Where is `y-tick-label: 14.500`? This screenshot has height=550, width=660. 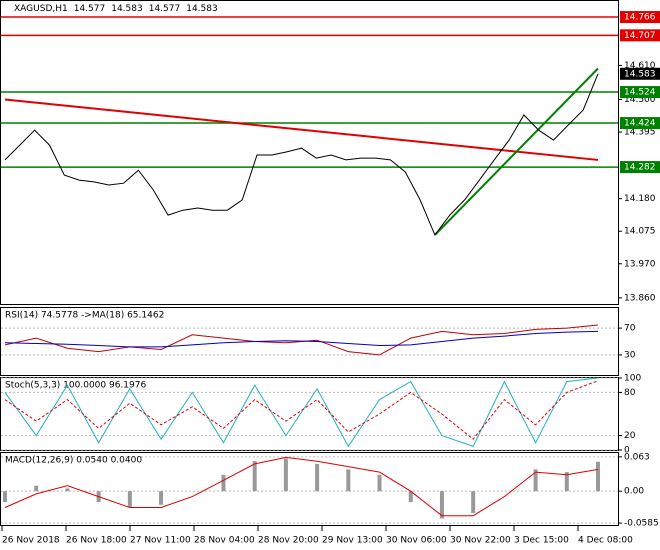
y-tick-label: 14.500 is located at coordinates (640, 100).